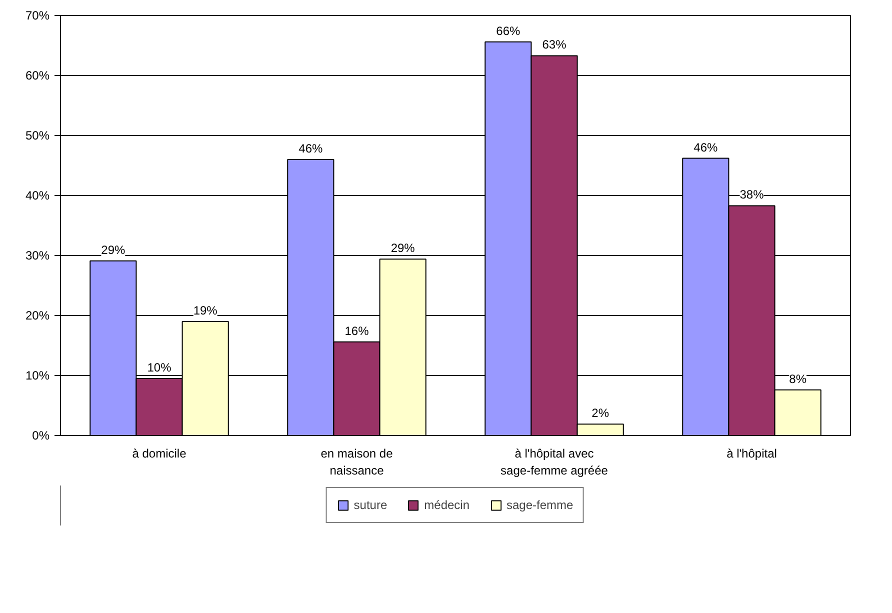 Image resolution: width=892 pixels, height=613 pixels. What do you see at coordinates (601, 413) in the screenshot?
I see `data-label: 2%` at bounding box center [601, 413].